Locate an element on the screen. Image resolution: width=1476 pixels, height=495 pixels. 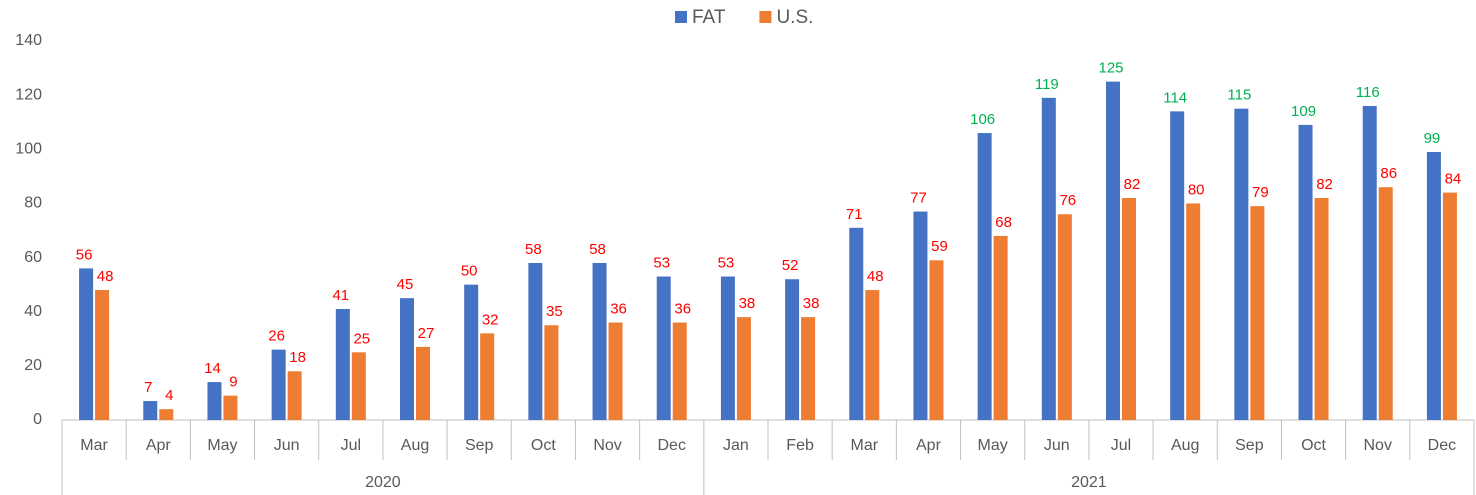
data-label: 79 is located at coordinates (1260, 192).